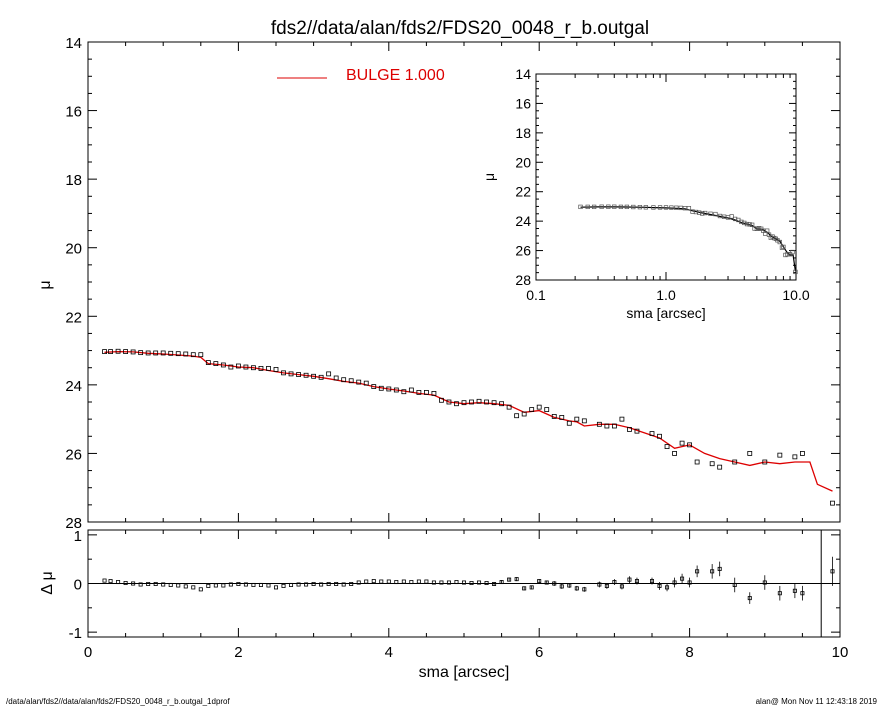 The image size is (885, 708). Describe the element at coordinates (523, 133) in the screenshot. I see `y-tick-label: 18` at that location.